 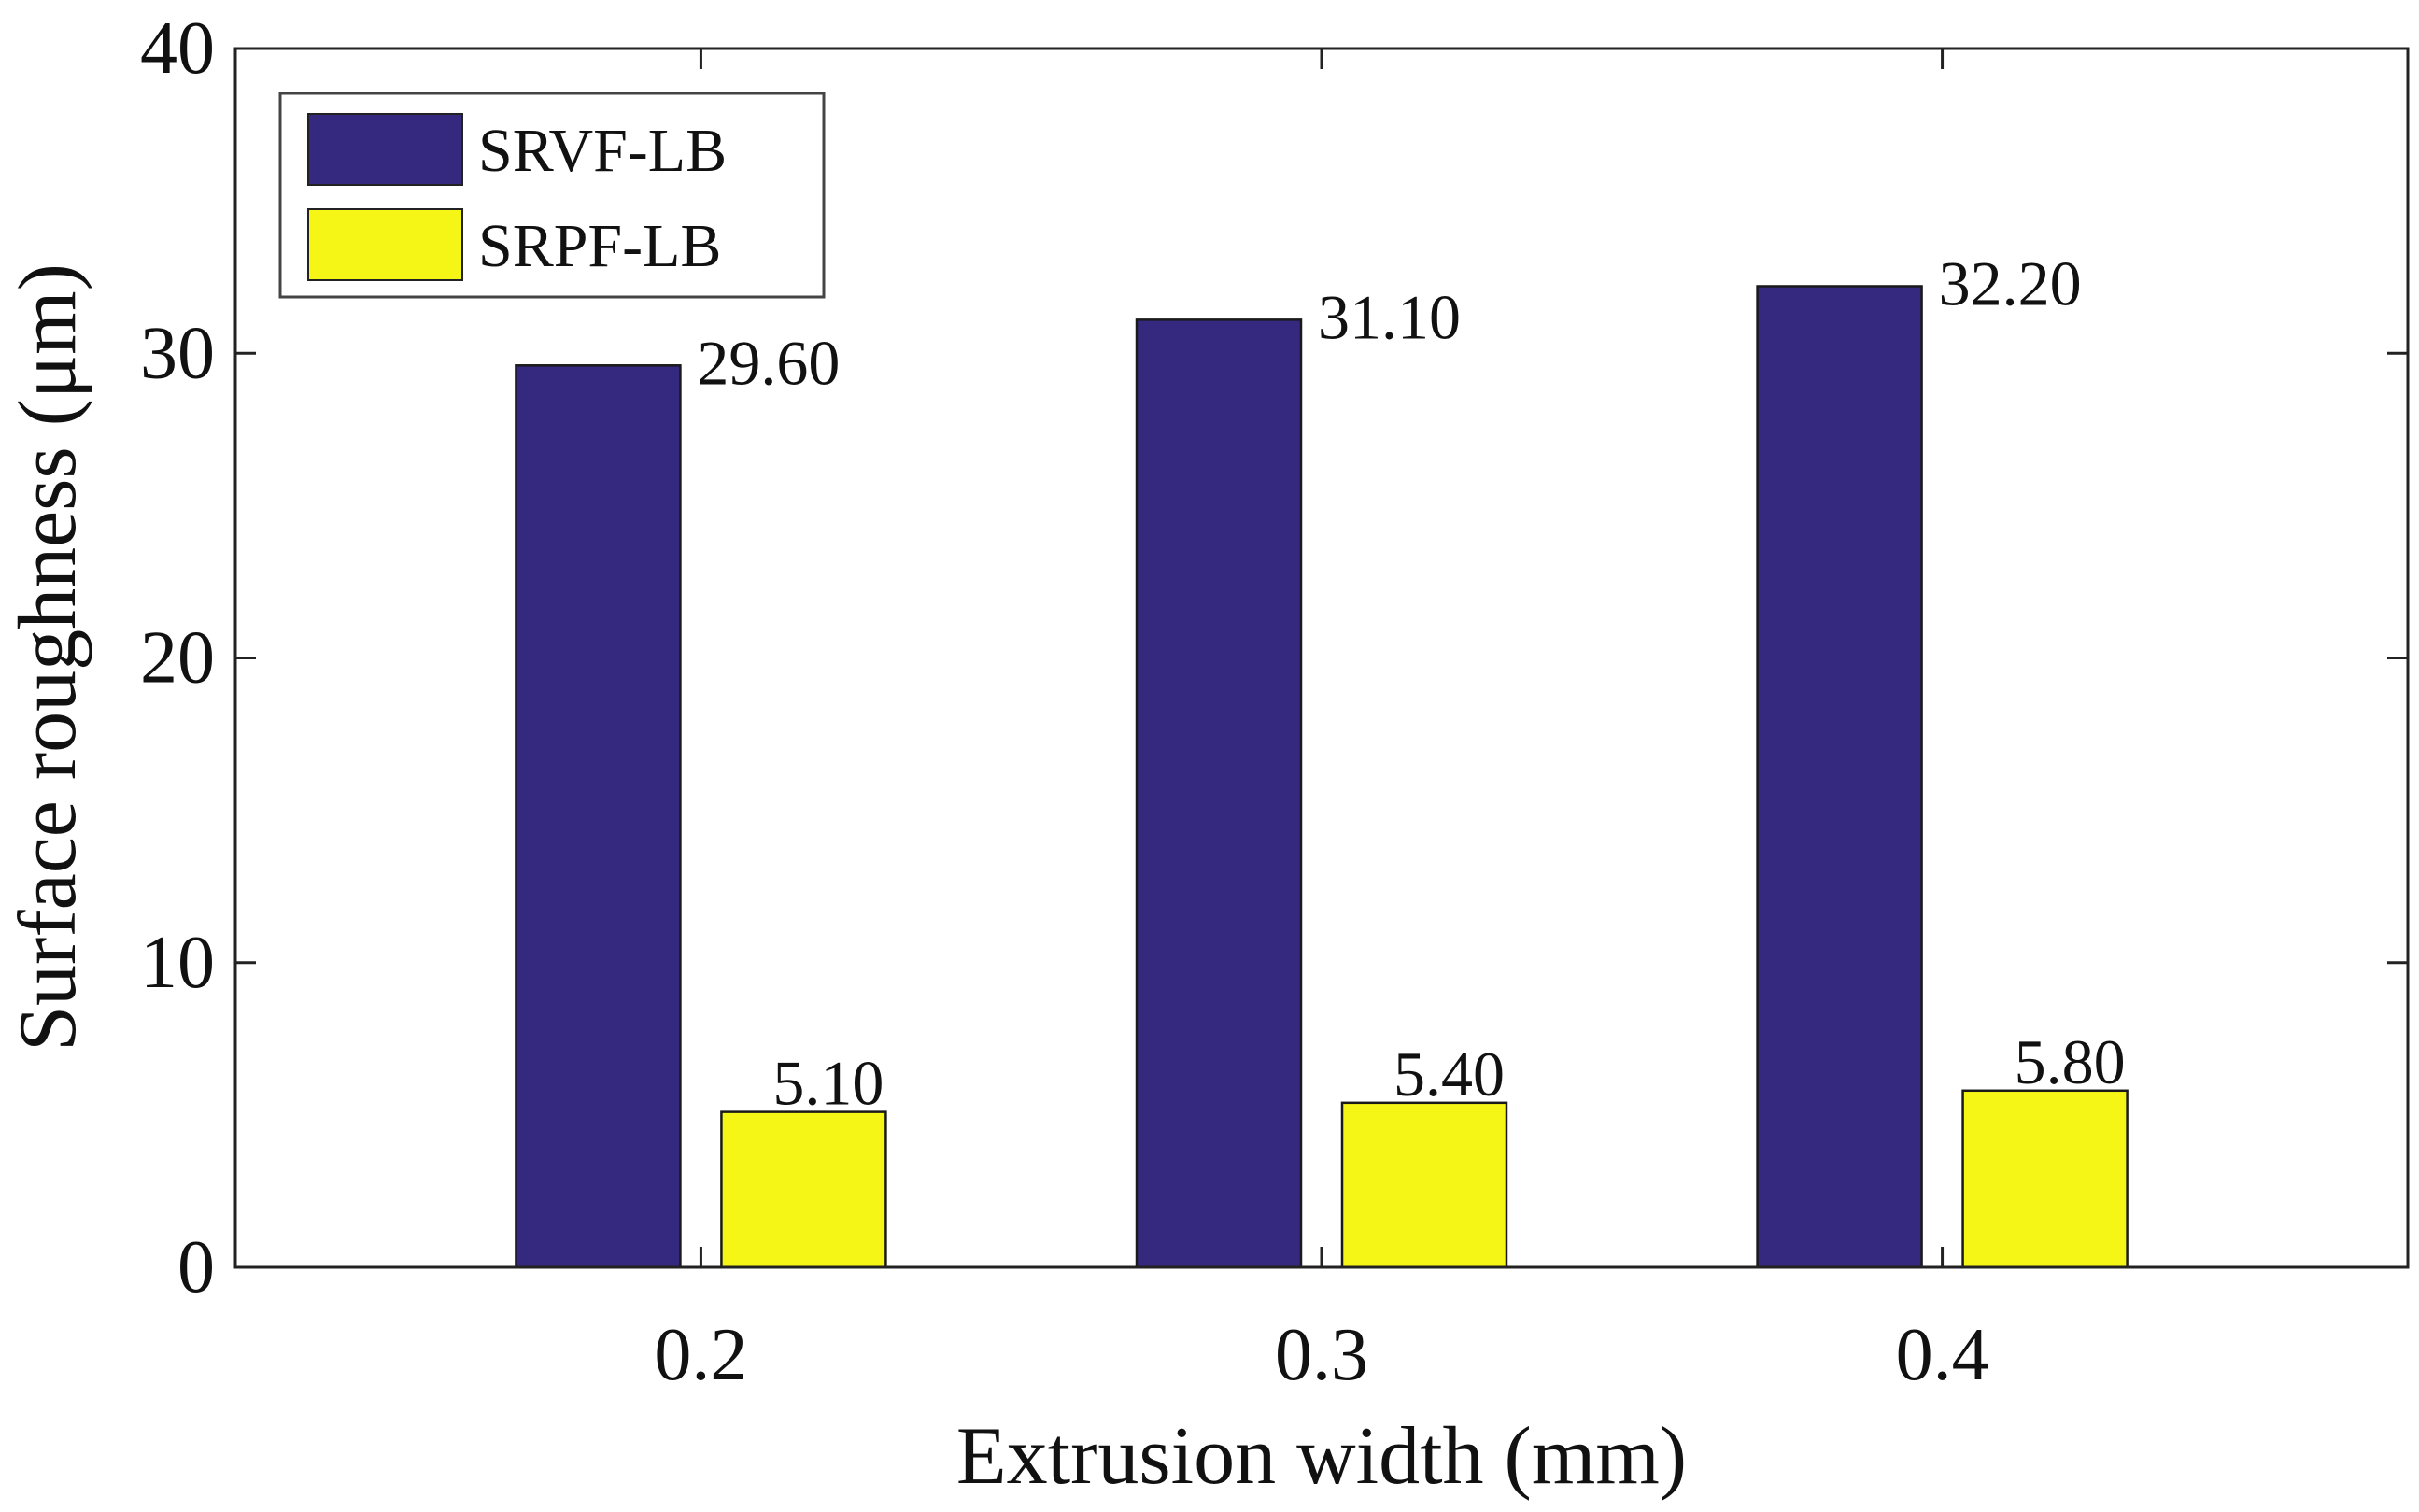 What do you see at coordinates (177, 48) in the screenshot?
I see `y-tick-label: 40` at bounding box center [177, 48].